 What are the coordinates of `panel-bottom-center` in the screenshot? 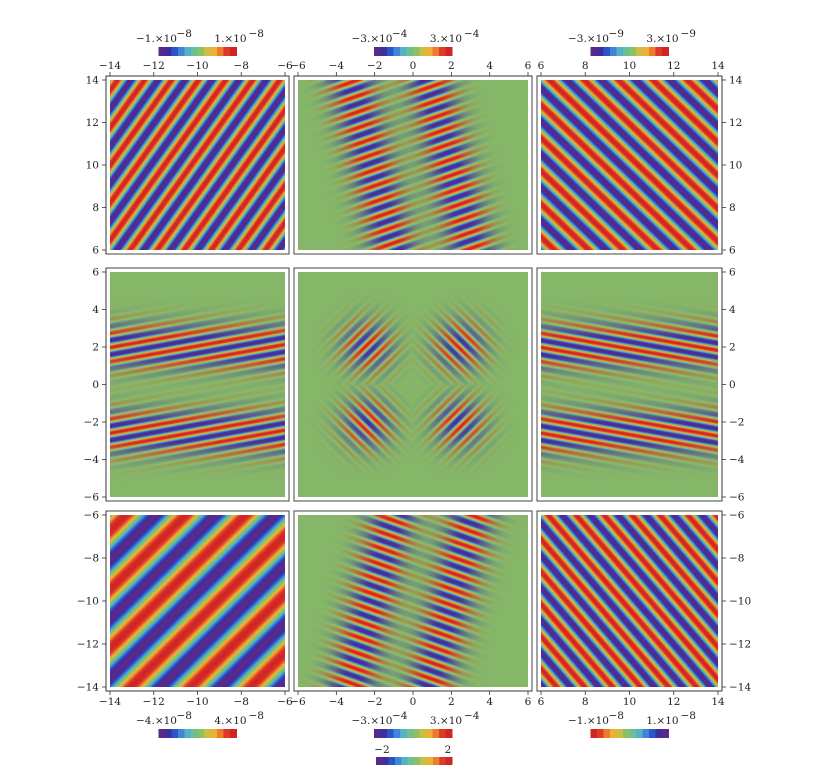 It's located at (413, 601).